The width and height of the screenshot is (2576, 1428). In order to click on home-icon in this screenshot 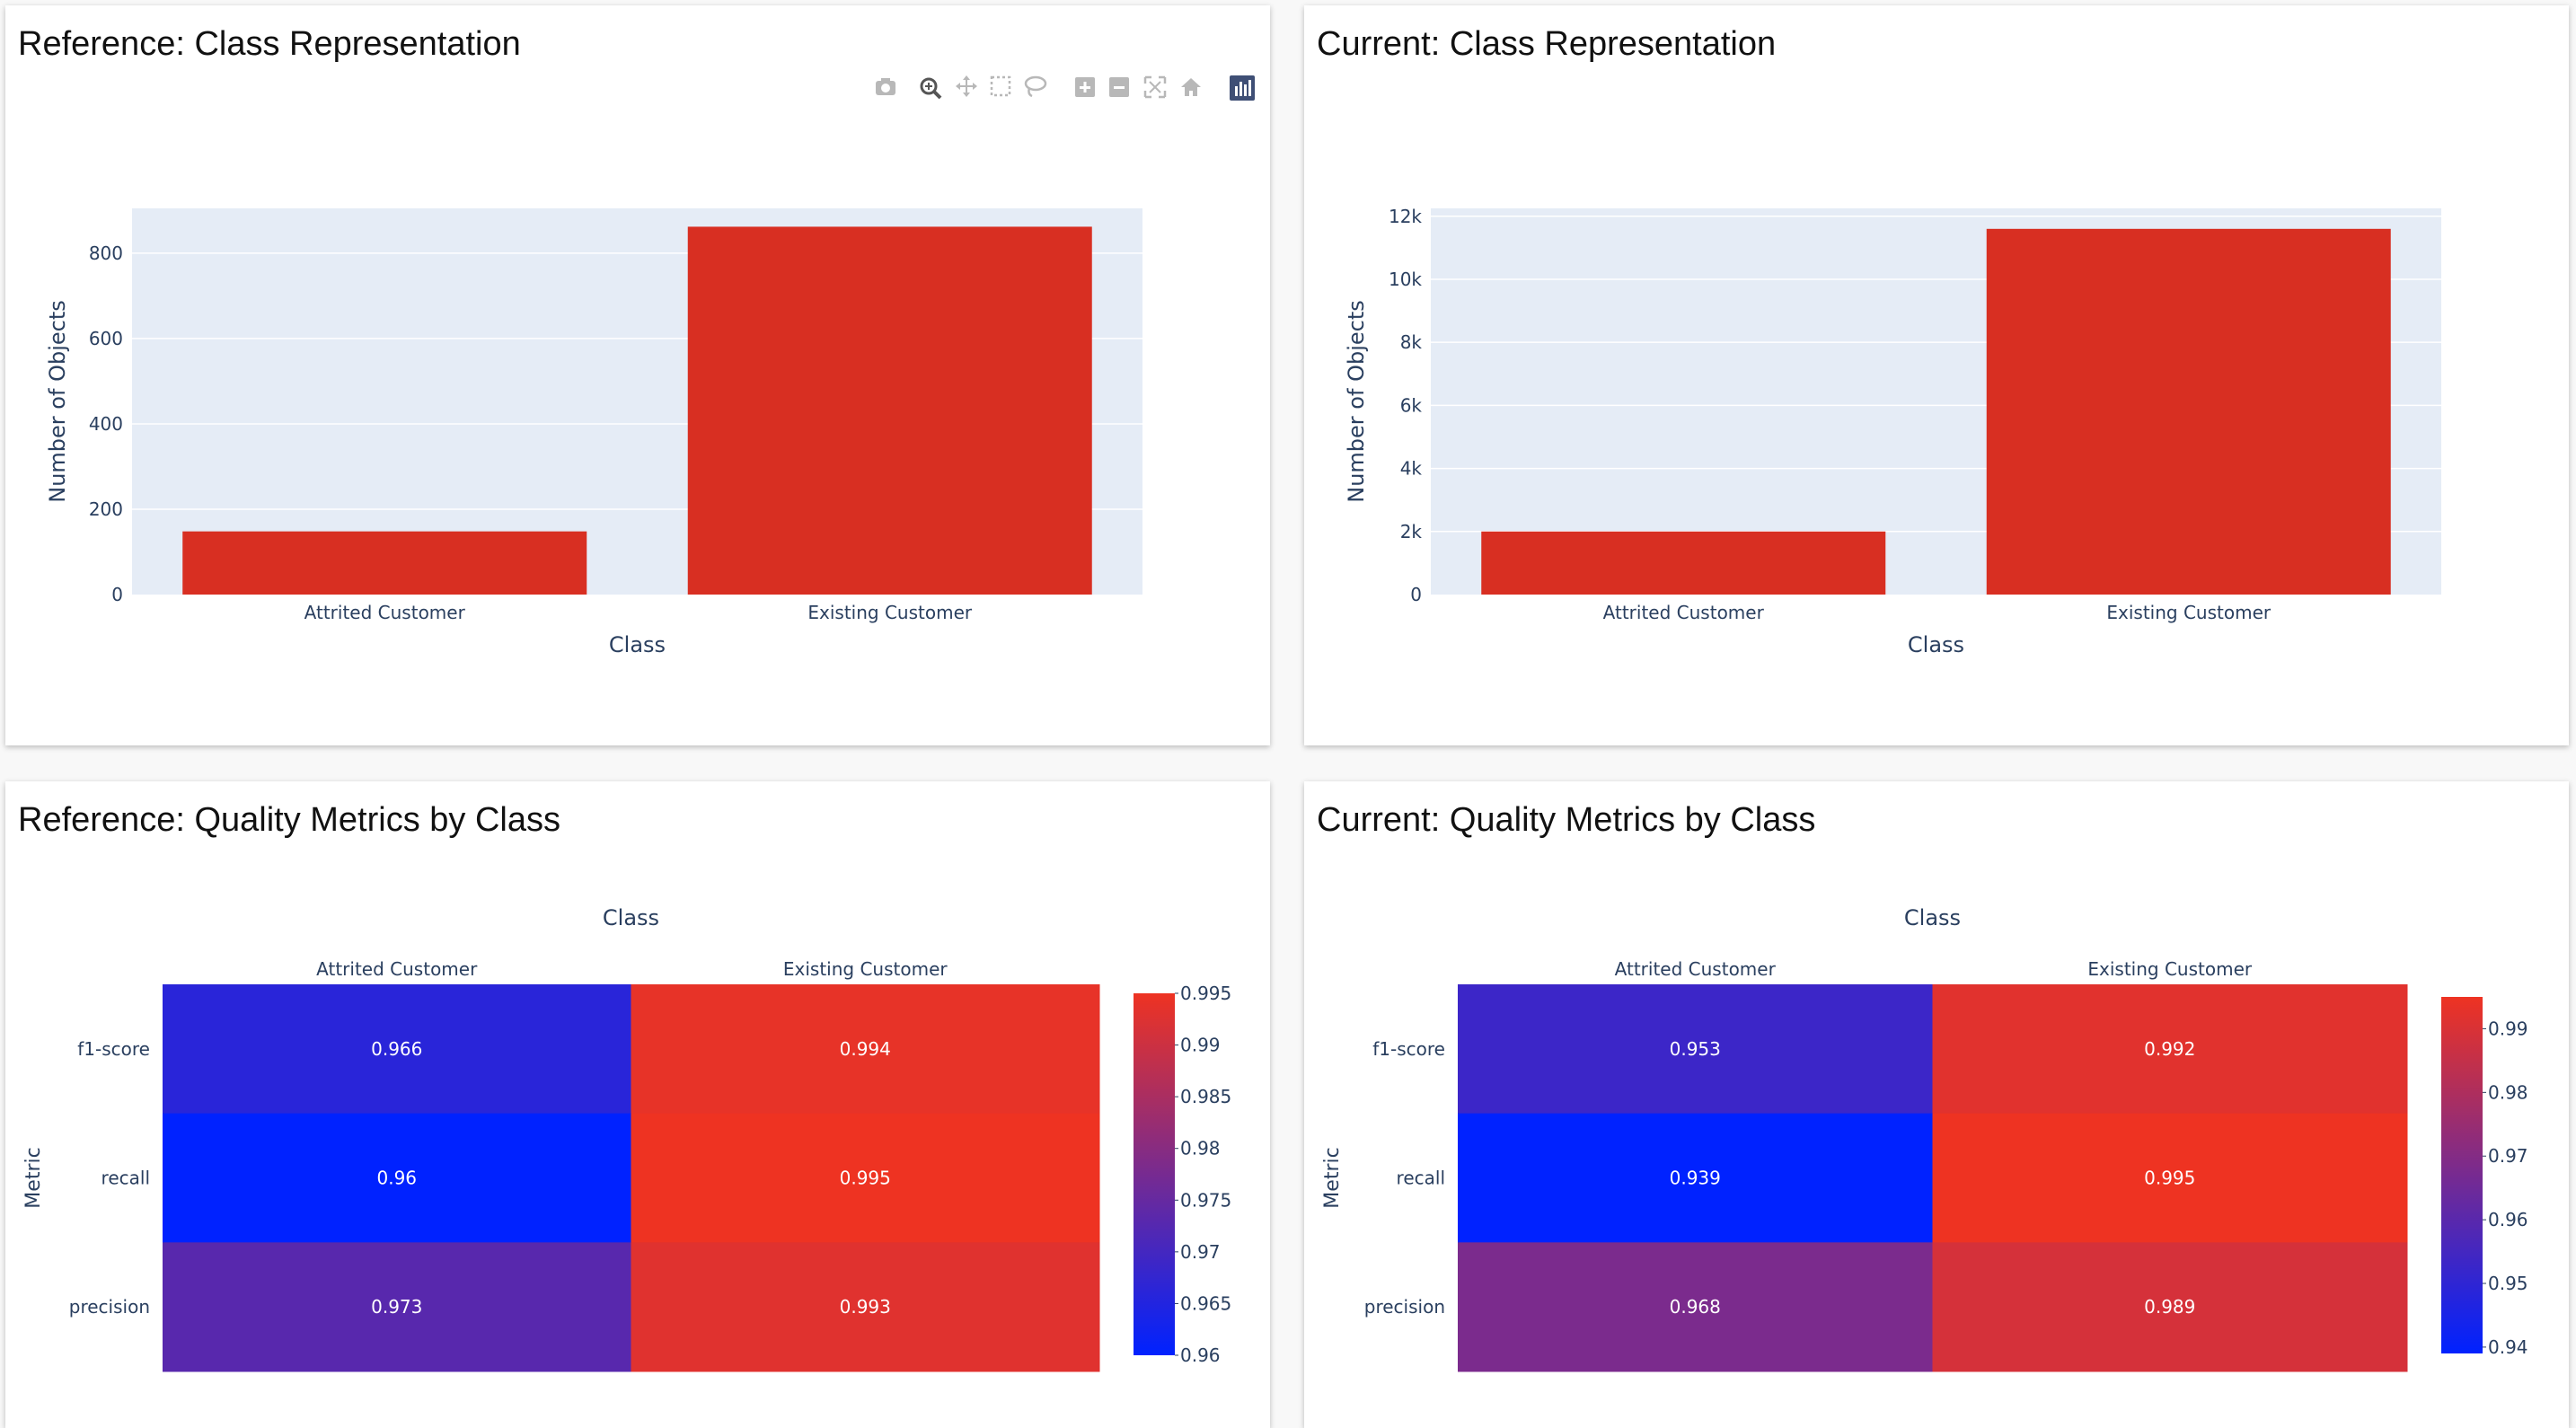, I will do `click(1191, 88)`.